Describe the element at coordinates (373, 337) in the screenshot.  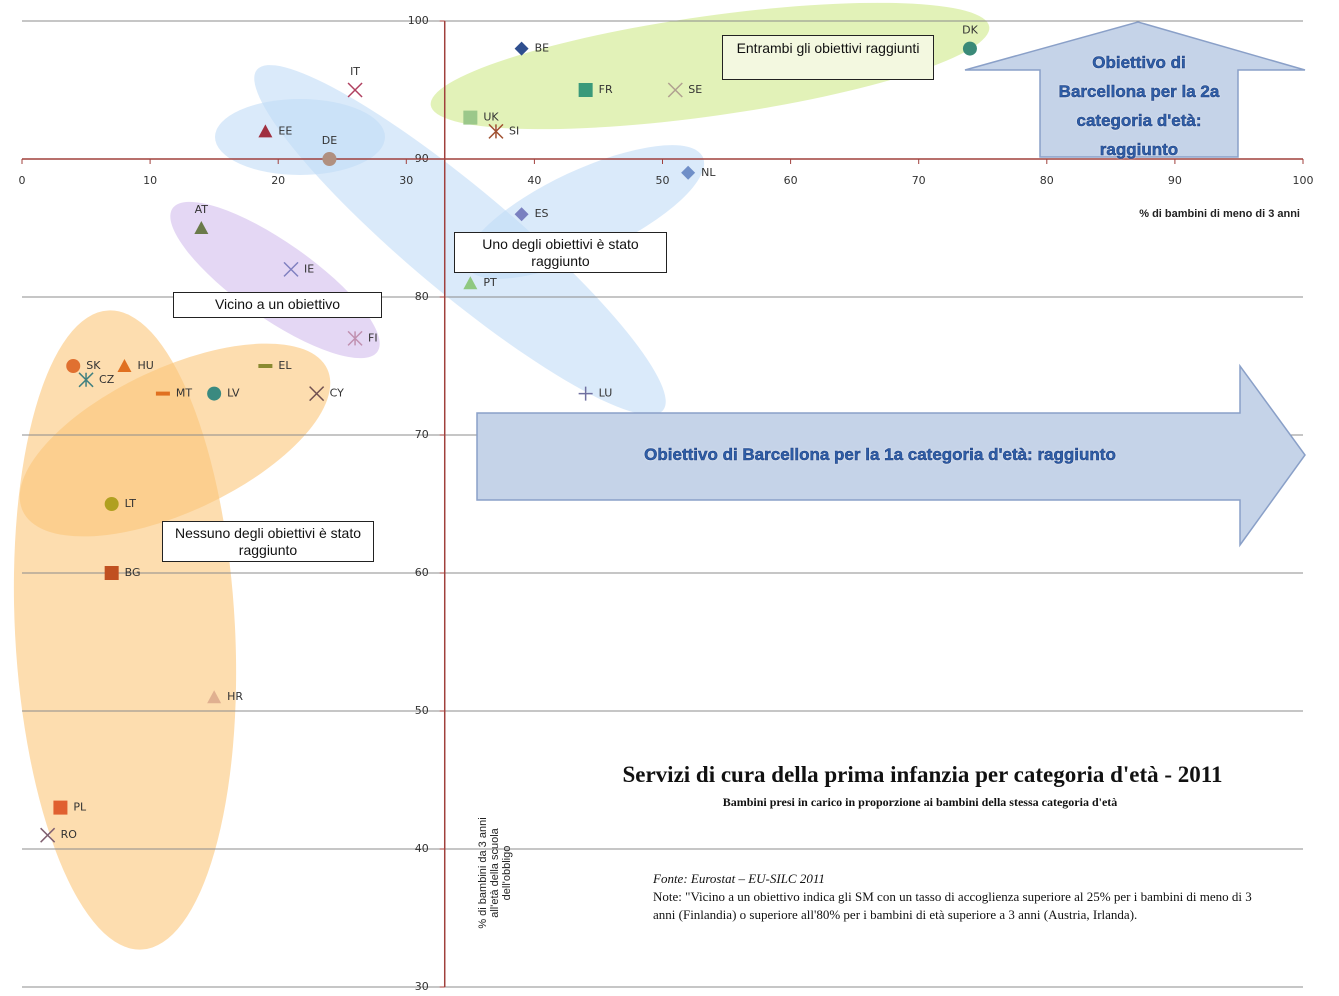
I see `point-label: FI` at that location.